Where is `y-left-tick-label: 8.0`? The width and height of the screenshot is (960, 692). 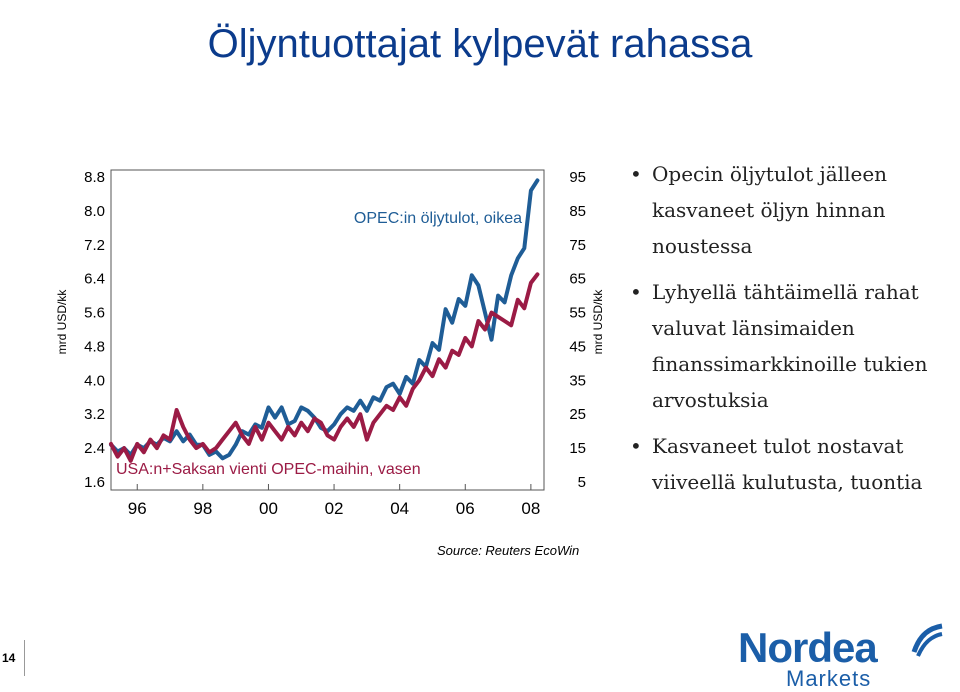 y-left-tick-label: 8.0 is located at coordinates (94, 211).